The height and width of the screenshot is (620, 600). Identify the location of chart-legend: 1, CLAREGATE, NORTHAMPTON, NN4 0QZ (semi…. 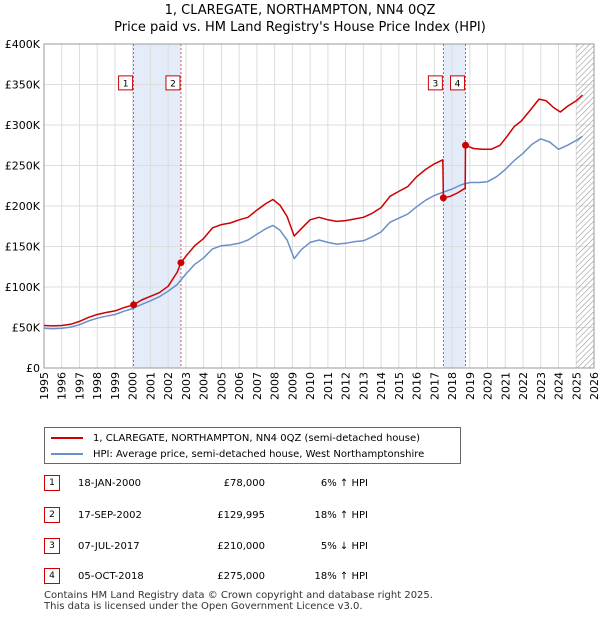
(252, 445).